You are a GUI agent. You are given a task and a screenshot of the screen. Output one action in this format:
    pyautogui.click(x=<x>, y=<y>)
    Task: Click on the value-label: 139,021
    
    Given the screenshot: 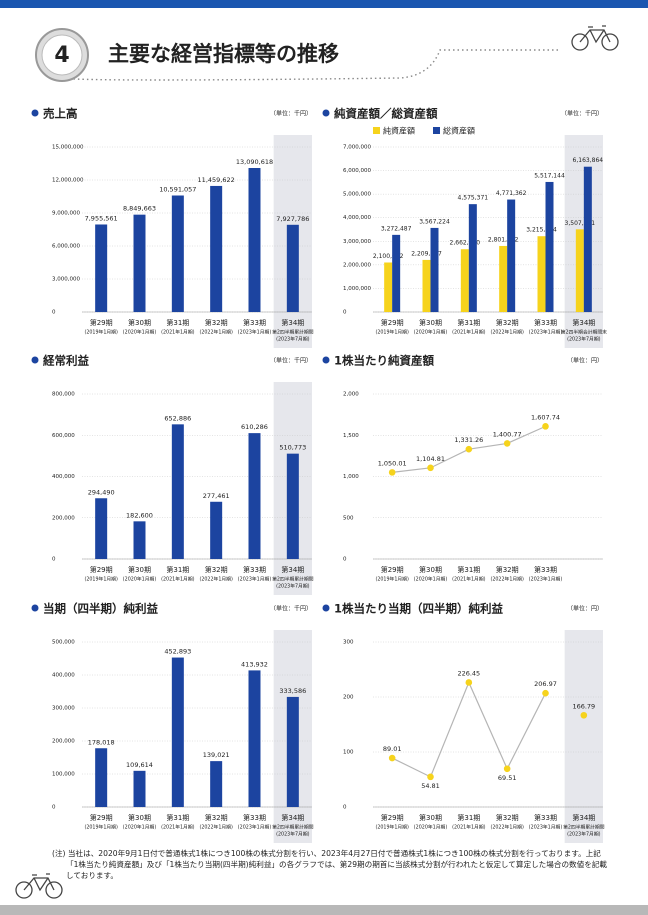 What is the action you would take?
    pyautogui.click(x=216, y=755)
    